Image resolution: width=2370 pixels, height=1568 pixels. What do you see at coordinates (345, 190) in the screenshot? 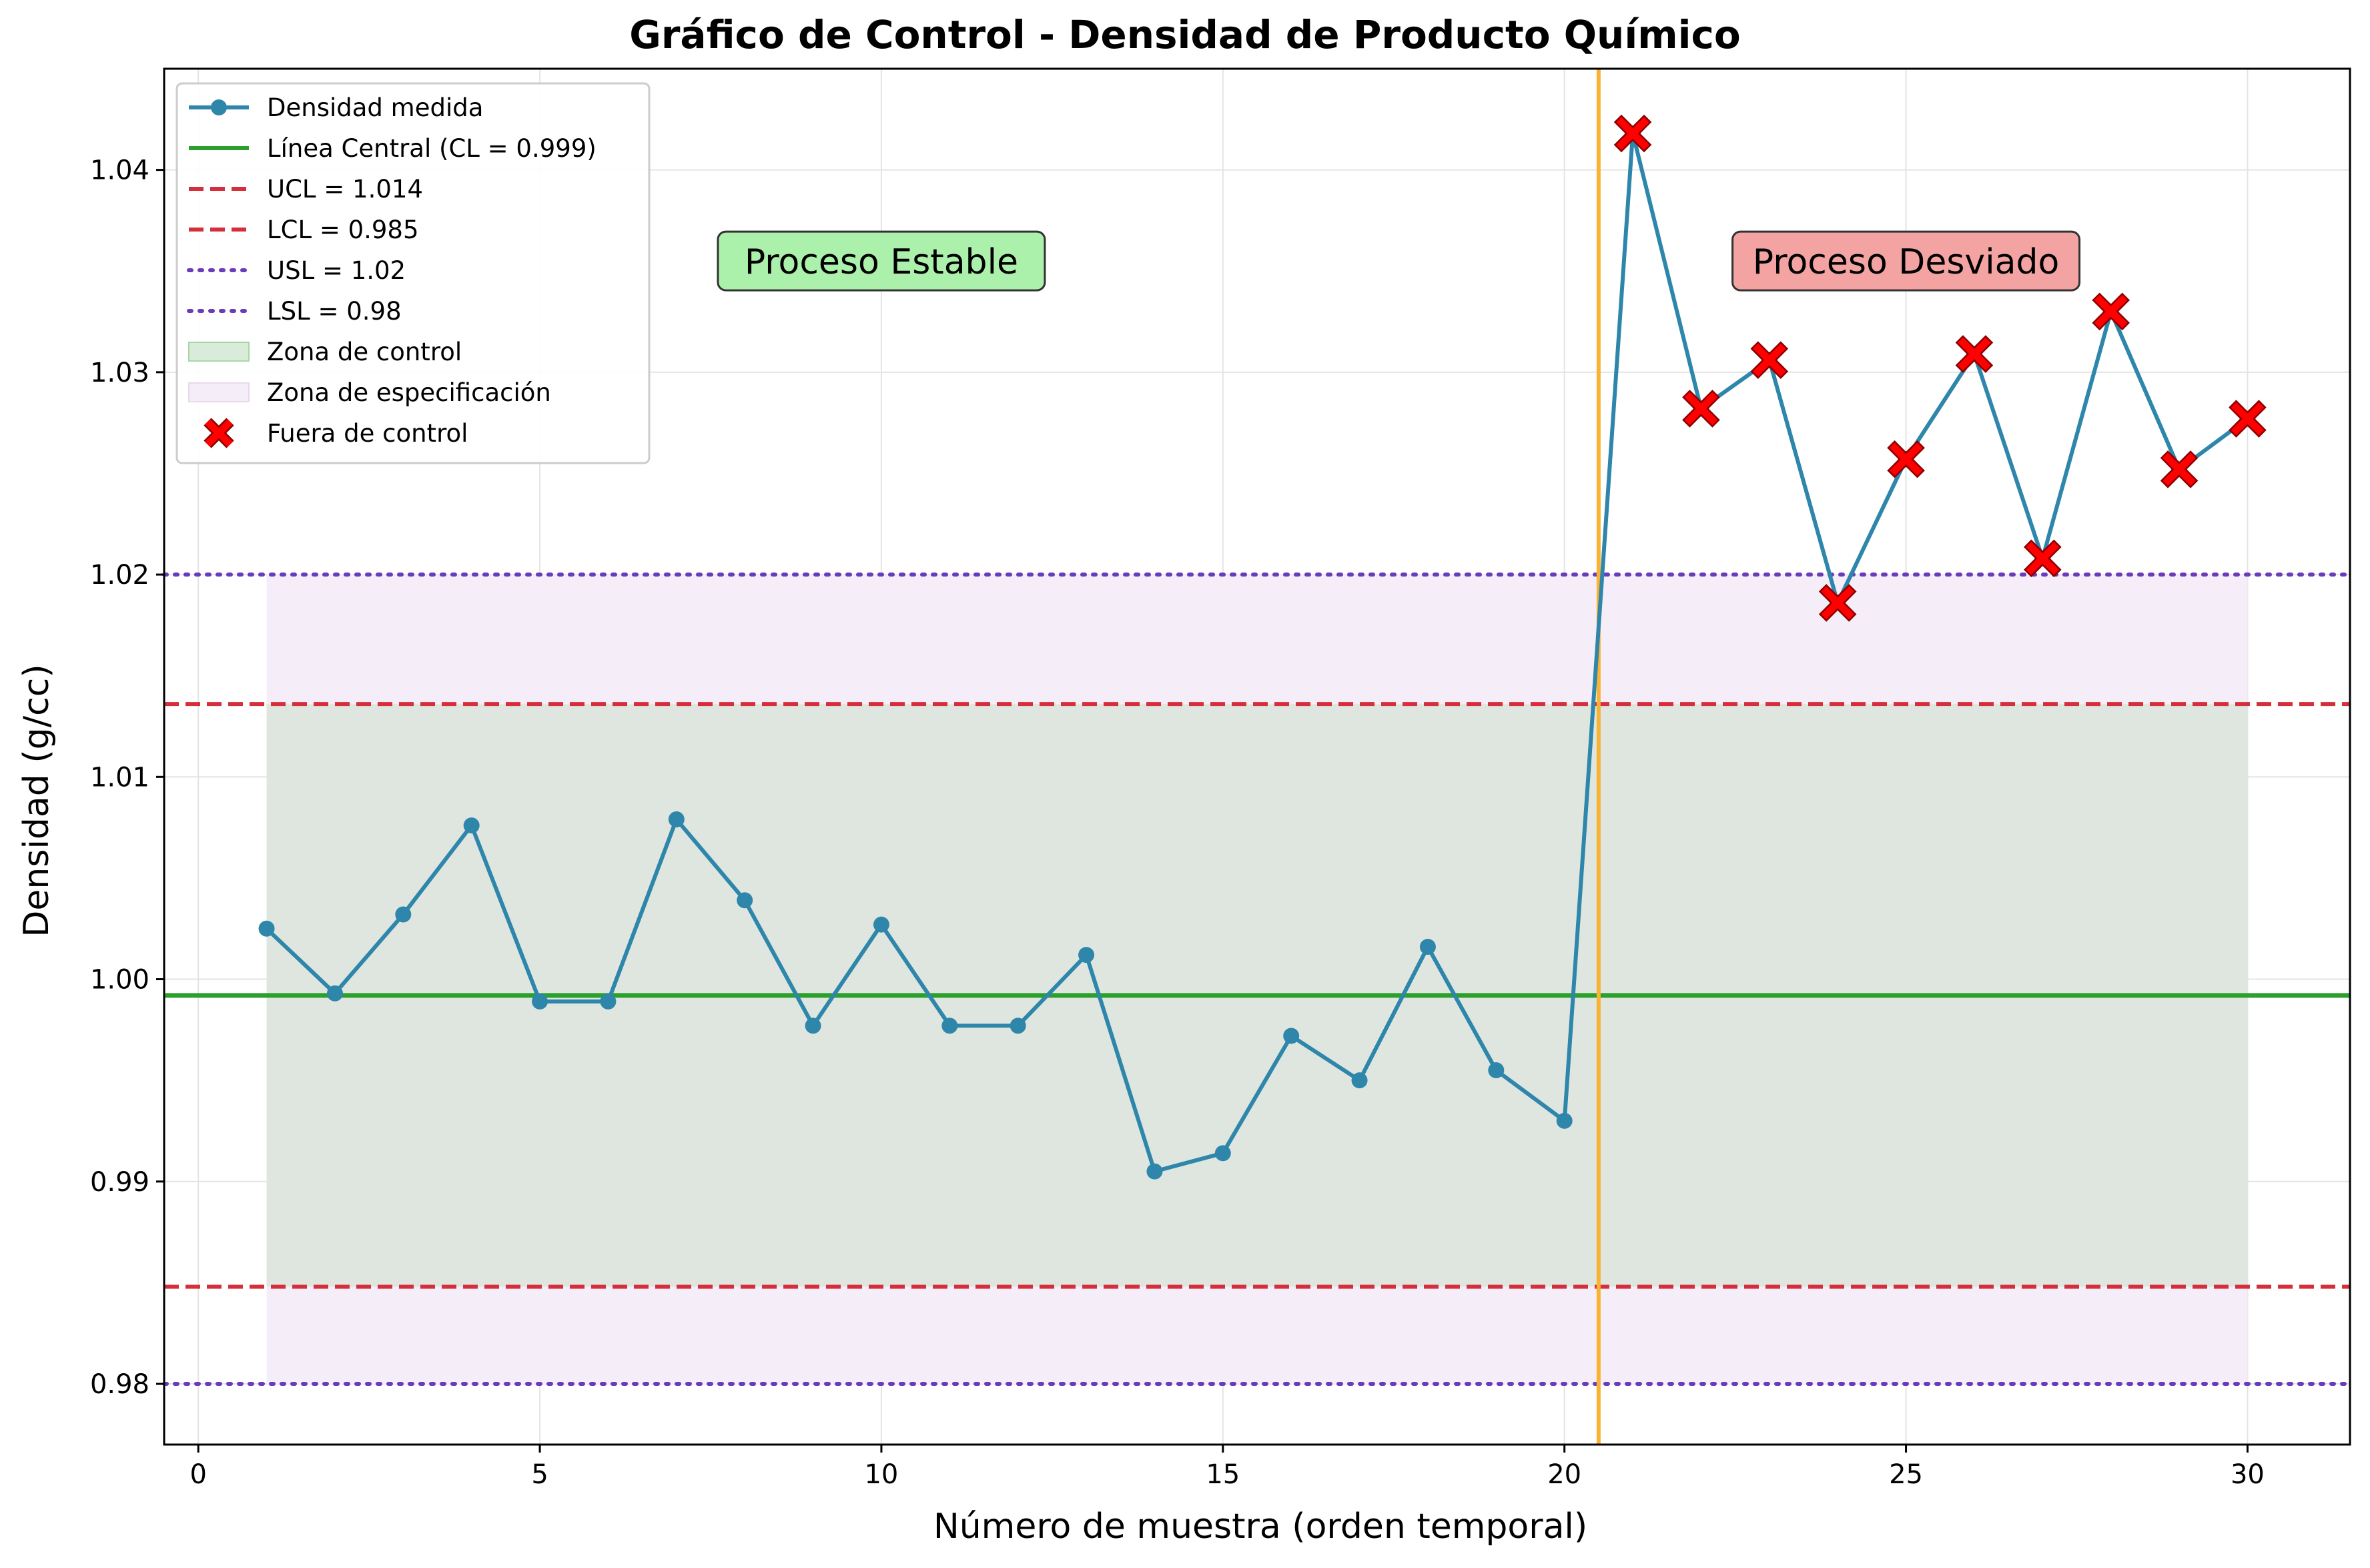
I see `legend-label-2: UCL = 1.014` at bounding box center [345, 190].